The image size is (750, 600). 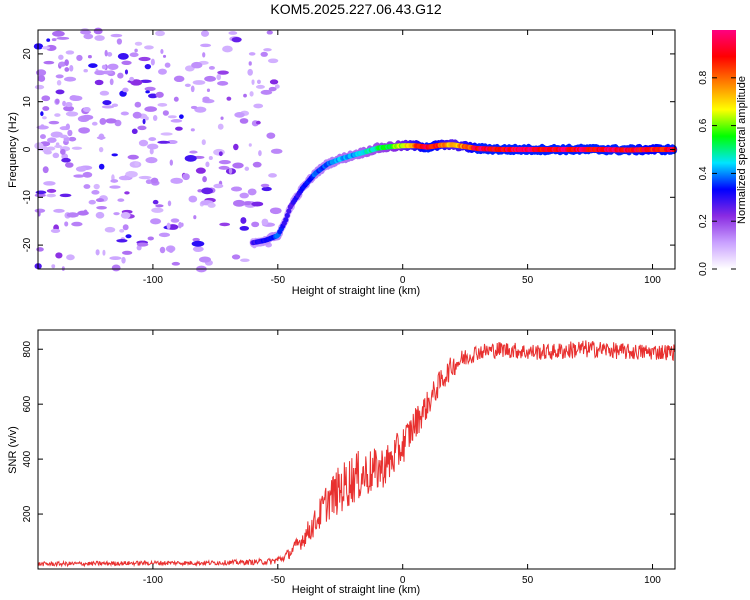 I want to click on spectrogram-x-tick-label: 0, so click(x=403, y=280).